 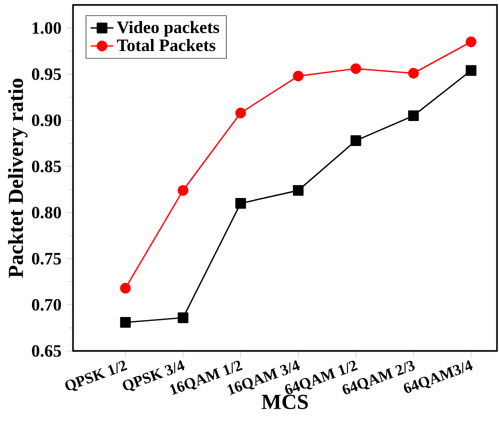 I want to click on y-tick-label: 0.70, so click(x=46, y=304).